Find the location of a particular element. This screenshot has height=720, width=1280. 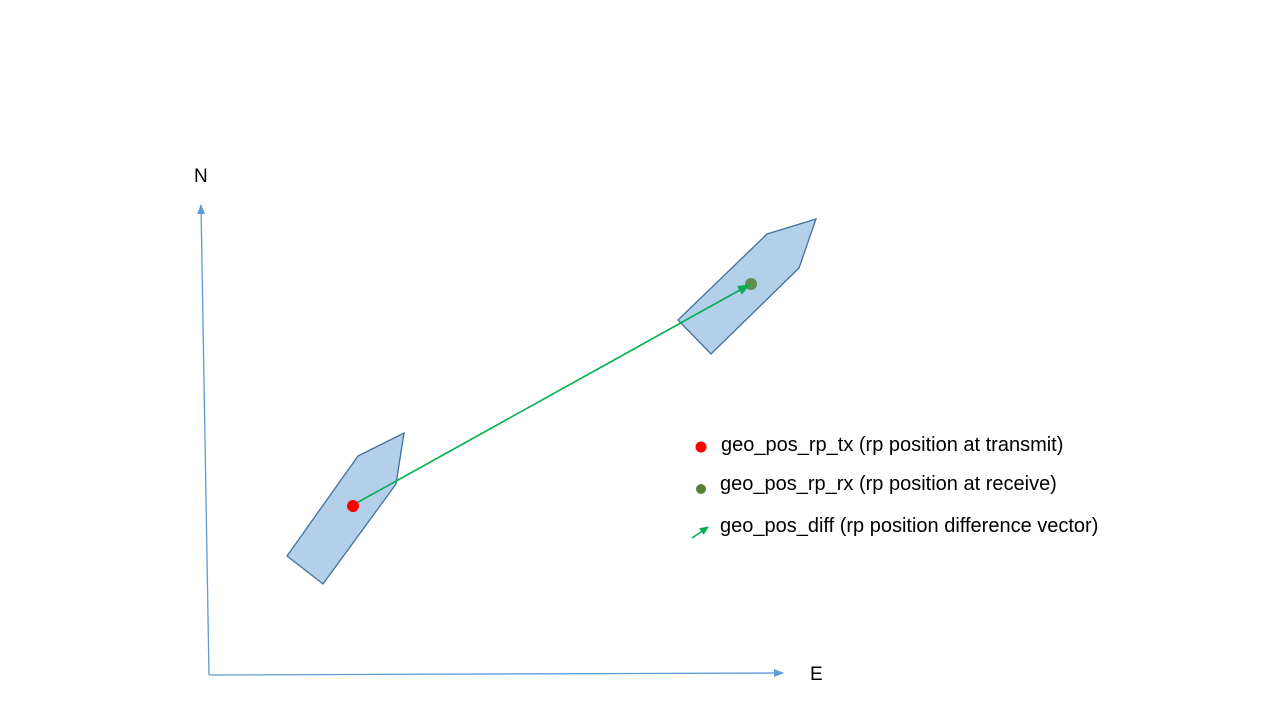

position-difference-vector is located at coordinates (551, 395).